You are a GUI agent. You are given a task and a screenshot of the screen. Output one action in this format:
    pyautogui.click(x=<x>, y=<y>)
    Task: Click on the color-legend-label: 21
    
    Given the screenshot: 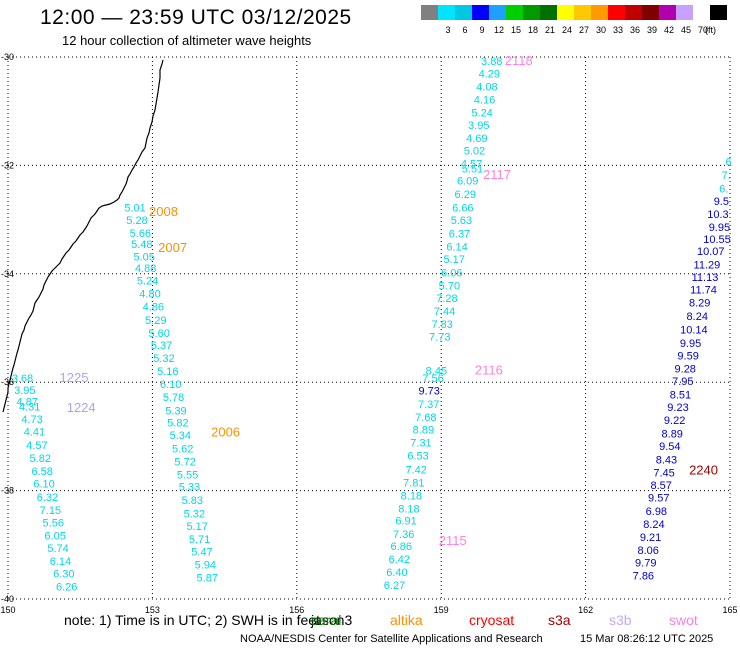 What is the action you would take?
    pyautogui.click(x=550, y=30)
    